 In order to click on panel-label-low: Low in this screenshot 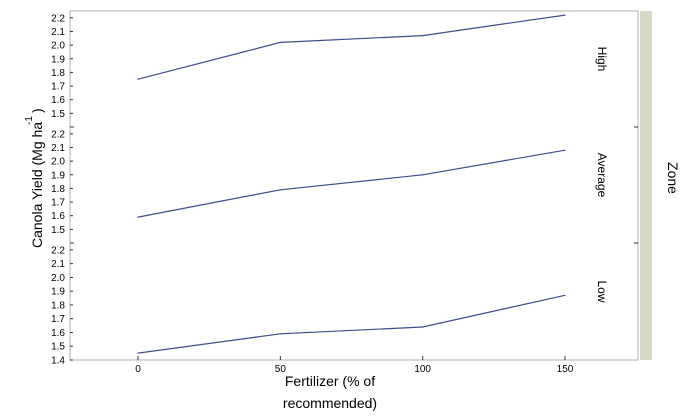, I will do `click(602, 291)`.